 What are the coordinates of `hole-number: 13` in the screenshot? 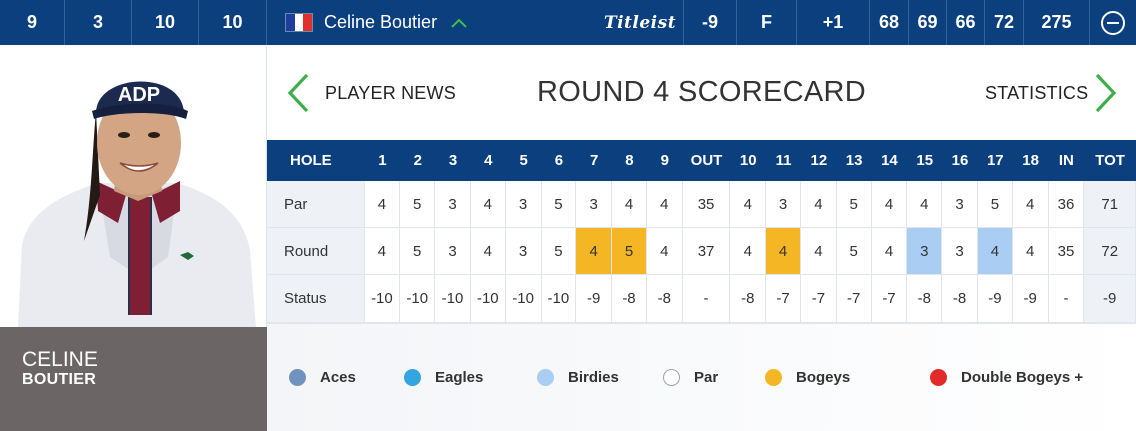 It's located at (854, 160).